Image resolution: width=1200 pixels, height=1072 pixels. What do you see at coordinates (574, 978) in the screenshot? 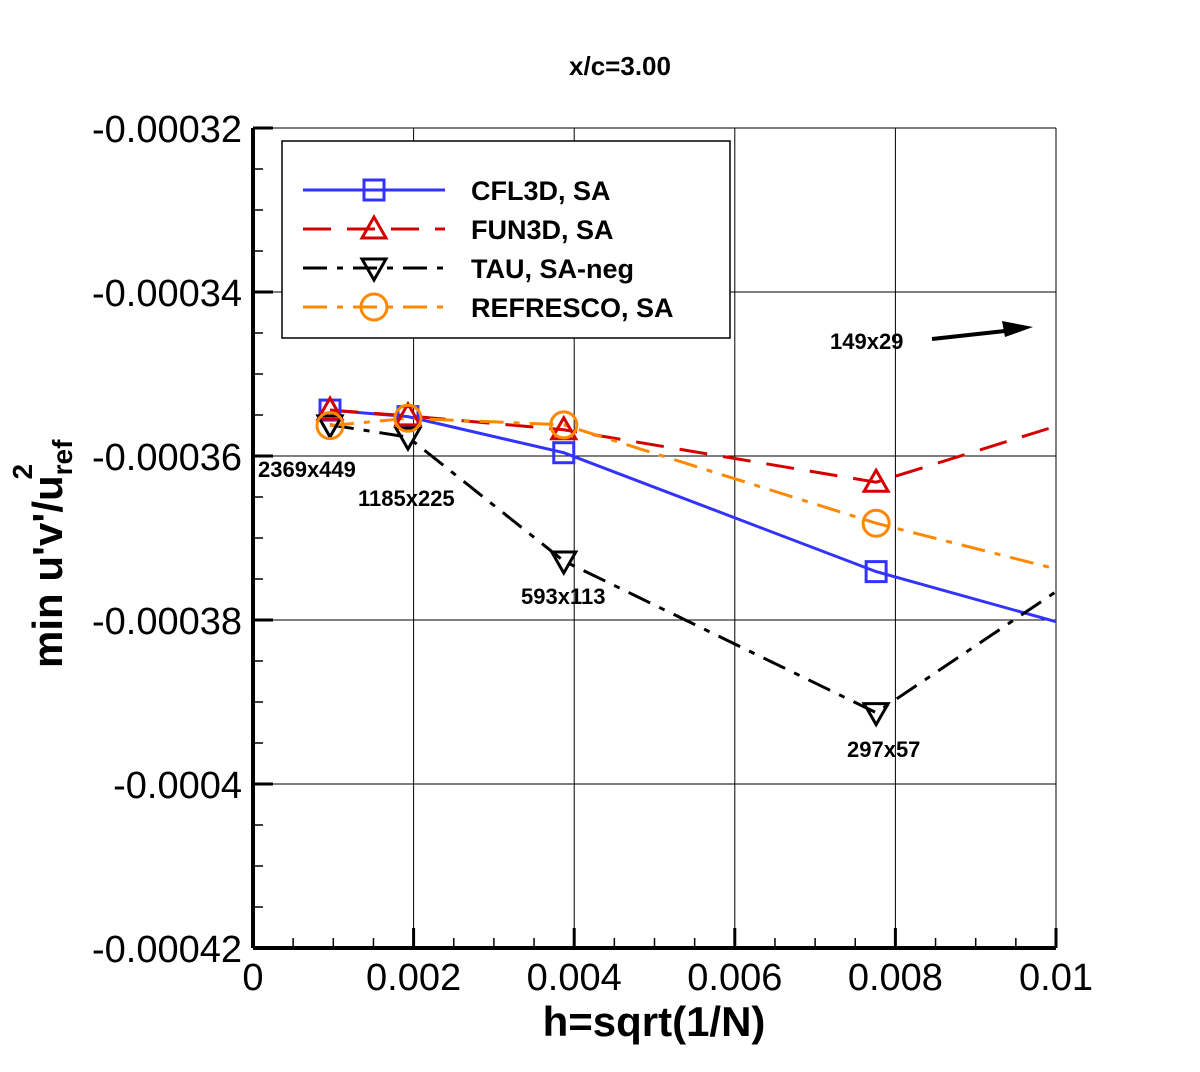
I see `x-tick-label: 0.004` at bounding box center [574, 978].